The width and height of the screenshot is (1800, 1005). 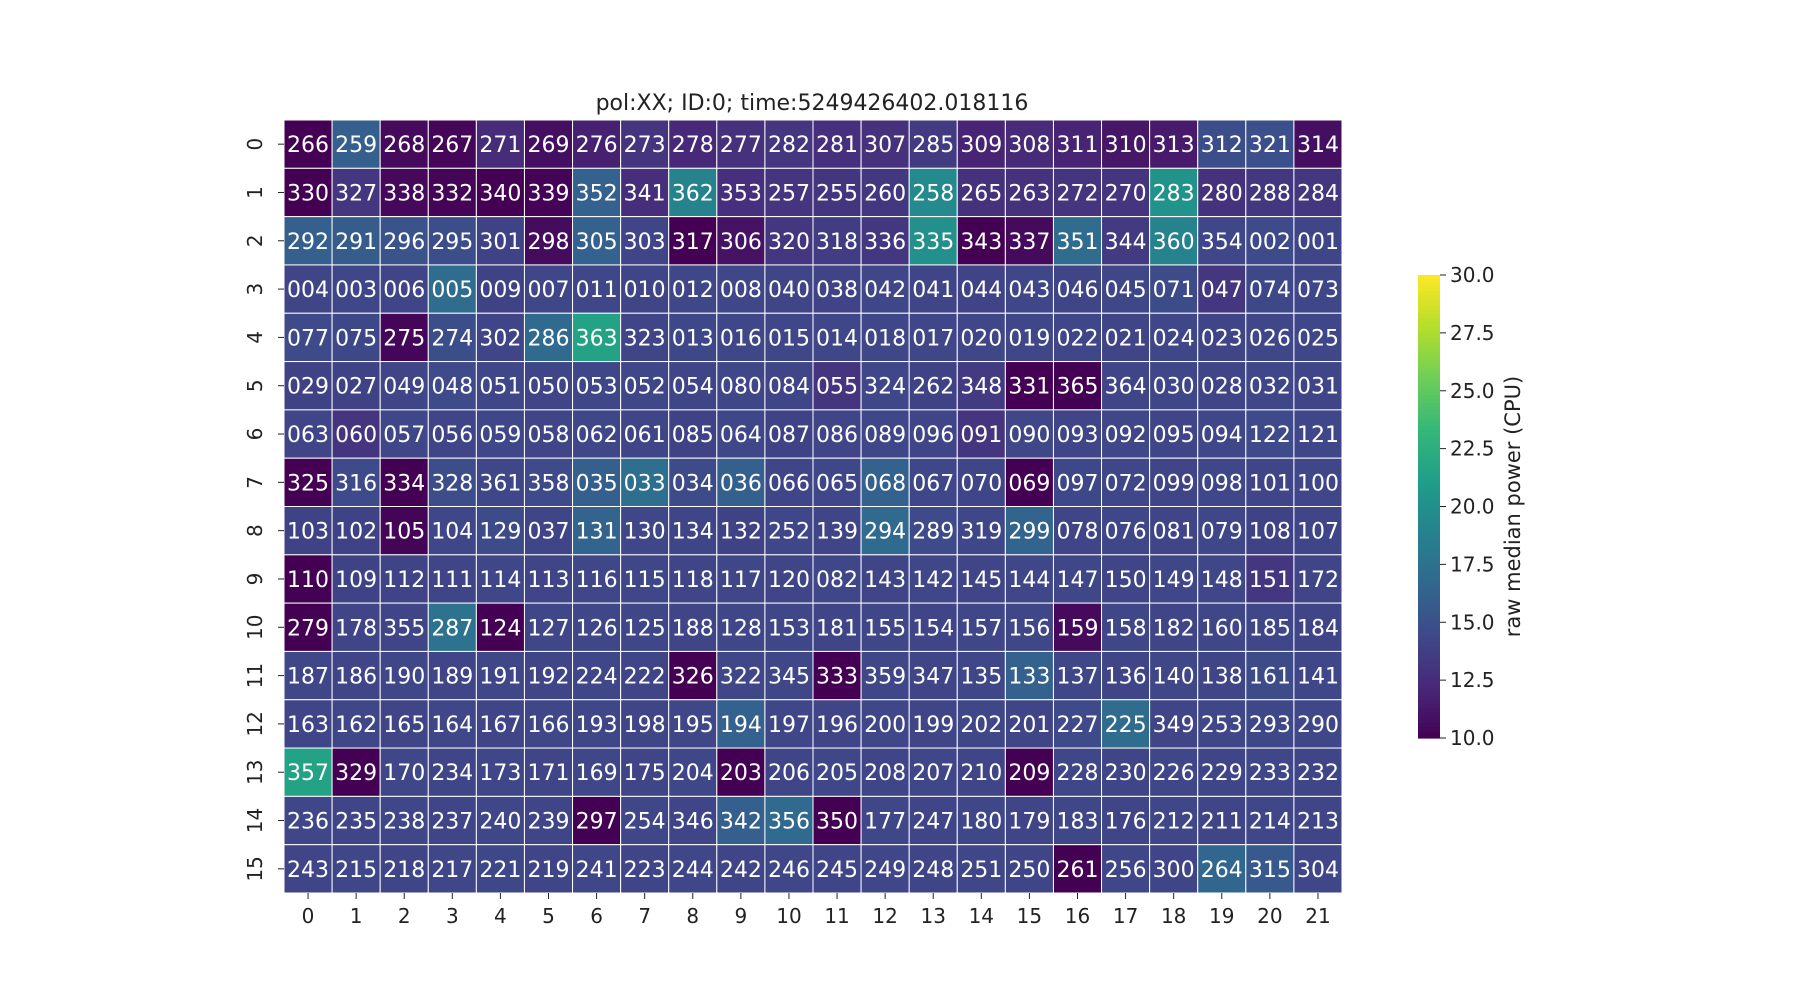 I want to click on cell-annotation: 078, so click(x=1078, y=532).